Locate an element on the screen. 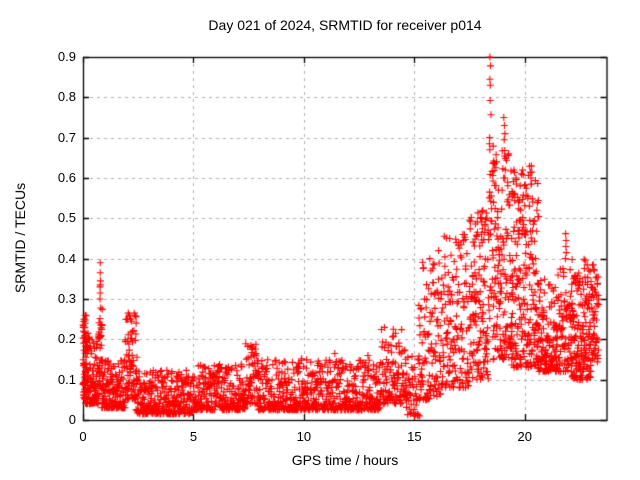 The height and width of the screenshot is (480, 640). y-tick-label: 0.9 is located at coordinates (66, 56).